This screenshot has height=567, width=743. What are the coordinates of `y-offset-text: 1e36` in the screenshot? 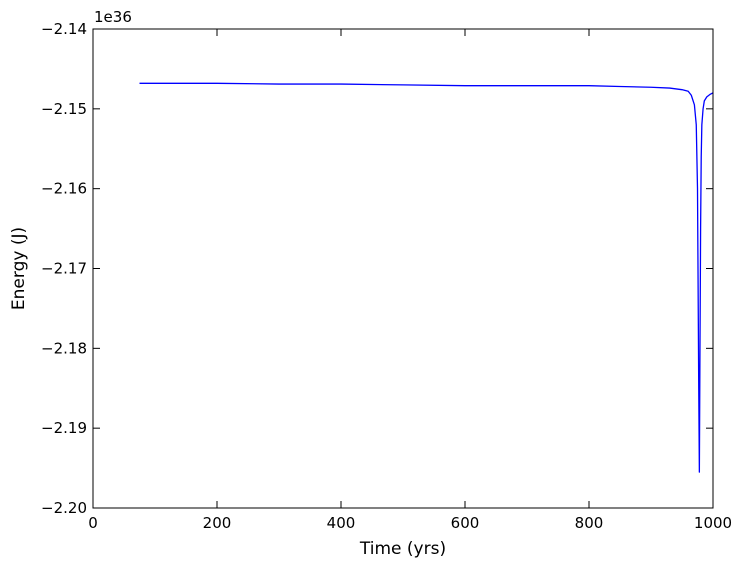 It's located at (113, 17).